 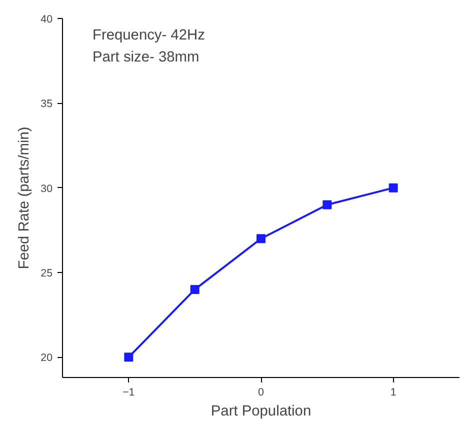 What do you see at coordinates (148, 36) in the screenshot?
I see `annotation: Frequency- 42Hz` at bounding box center [148, 36].